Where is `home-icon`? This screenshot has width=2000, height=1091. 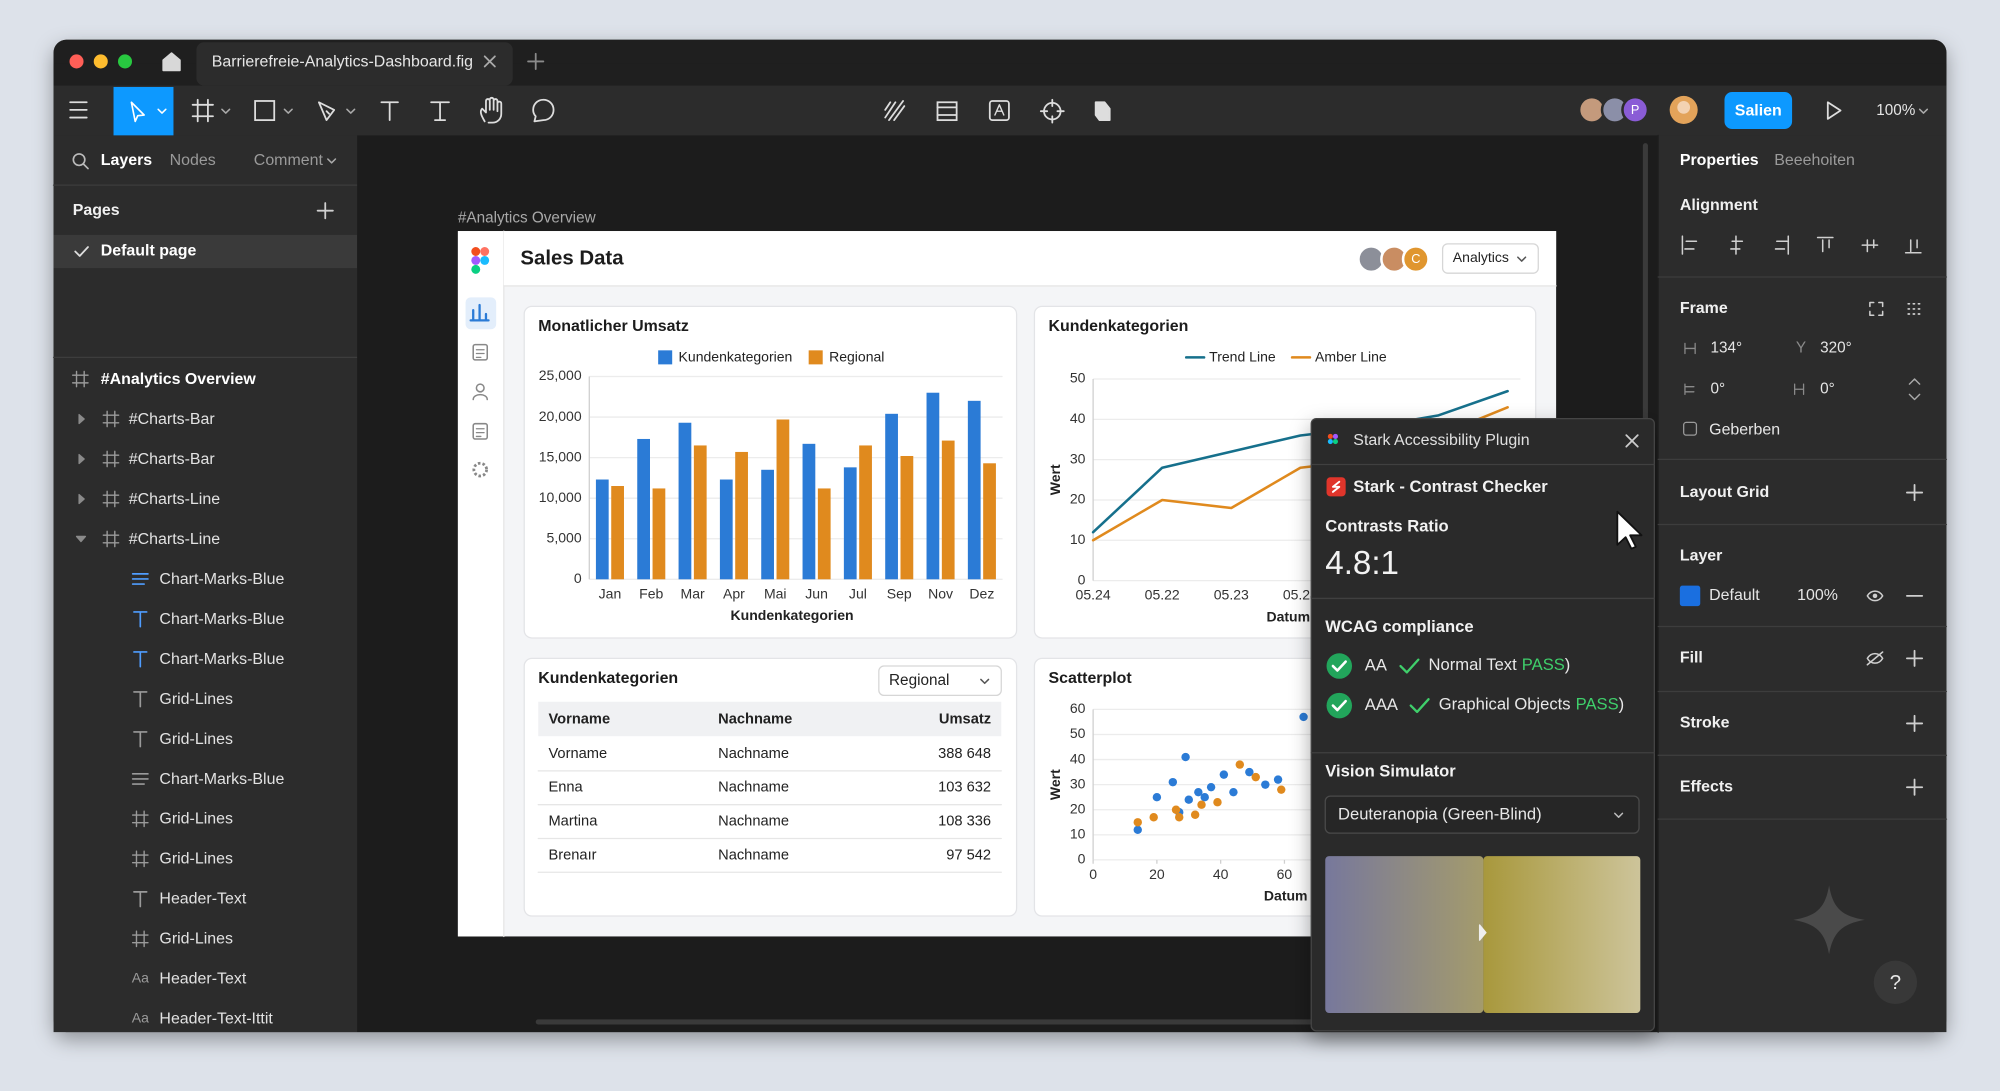 home-icon is located at coordinates (171, 62).